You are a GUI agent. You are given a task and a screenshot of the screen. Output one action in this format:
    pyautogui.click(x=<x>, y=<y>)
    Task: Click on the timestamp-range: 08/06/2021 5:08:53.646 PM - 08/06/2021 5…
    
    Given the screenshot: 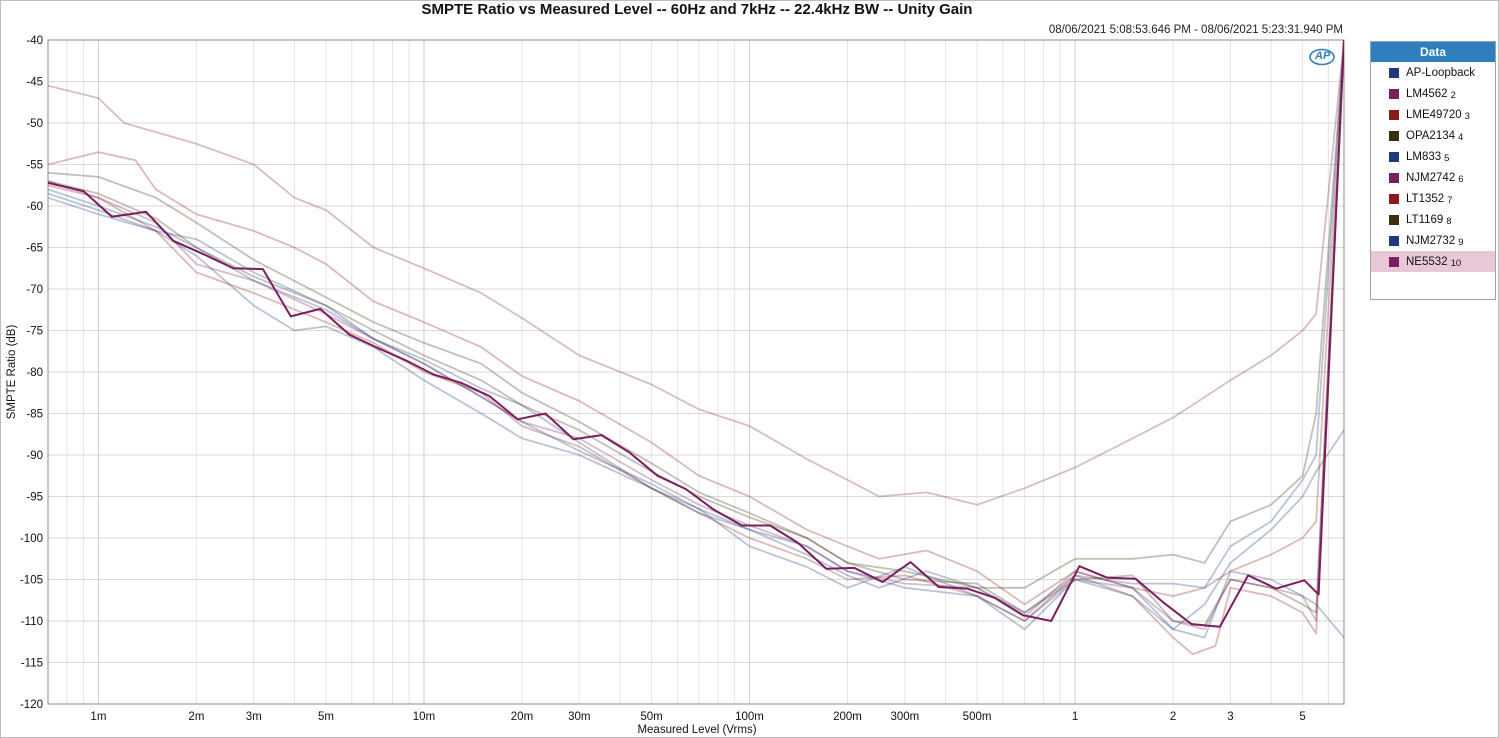 What is the action you would take?
    pyautogui.click(x=1195, y=30)
    